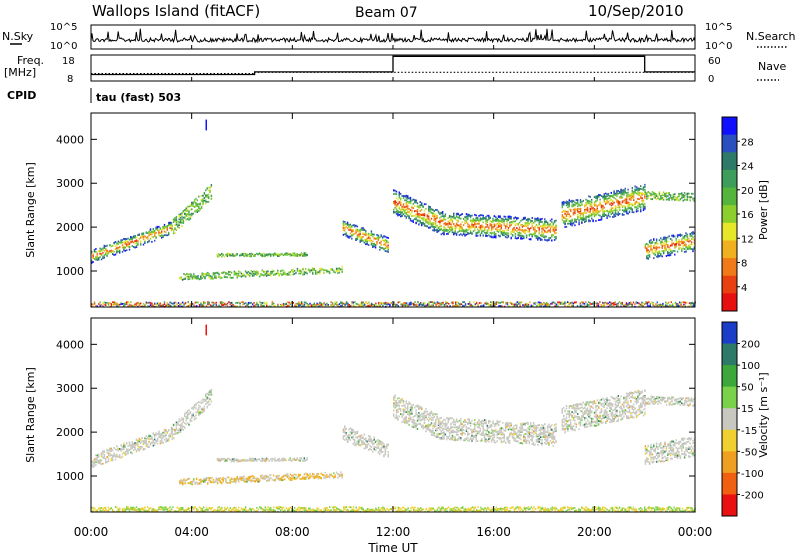 This screenshot has height=554, width=800. Describe the element at coordinates (747, 167) in the screenshot. I see `colorbar-tick-label: 24` at that location.